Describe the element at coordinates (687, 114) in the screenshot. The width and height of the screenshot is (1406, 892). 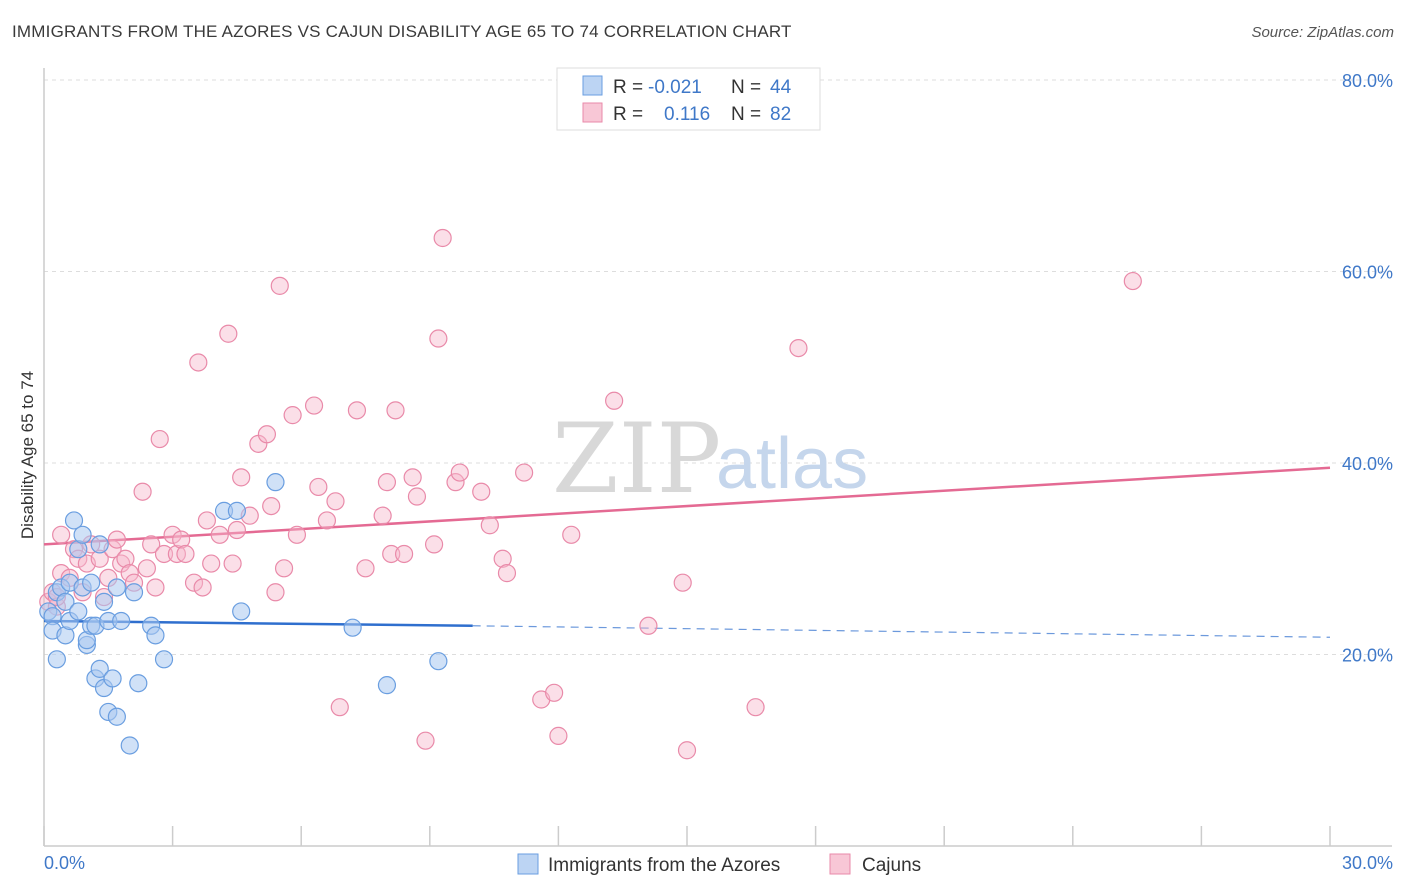
I see `legend-r-value-cajuns: 0.116` at that location.